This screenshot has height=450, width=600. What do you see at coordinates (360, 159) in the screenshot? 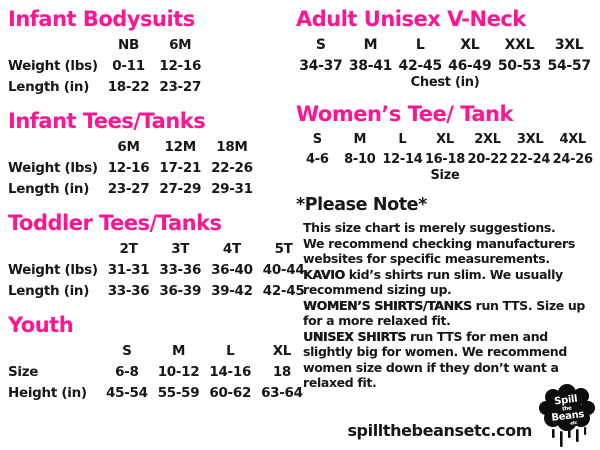
I see `size-value: 8-10` at bounding box center [360, 159].